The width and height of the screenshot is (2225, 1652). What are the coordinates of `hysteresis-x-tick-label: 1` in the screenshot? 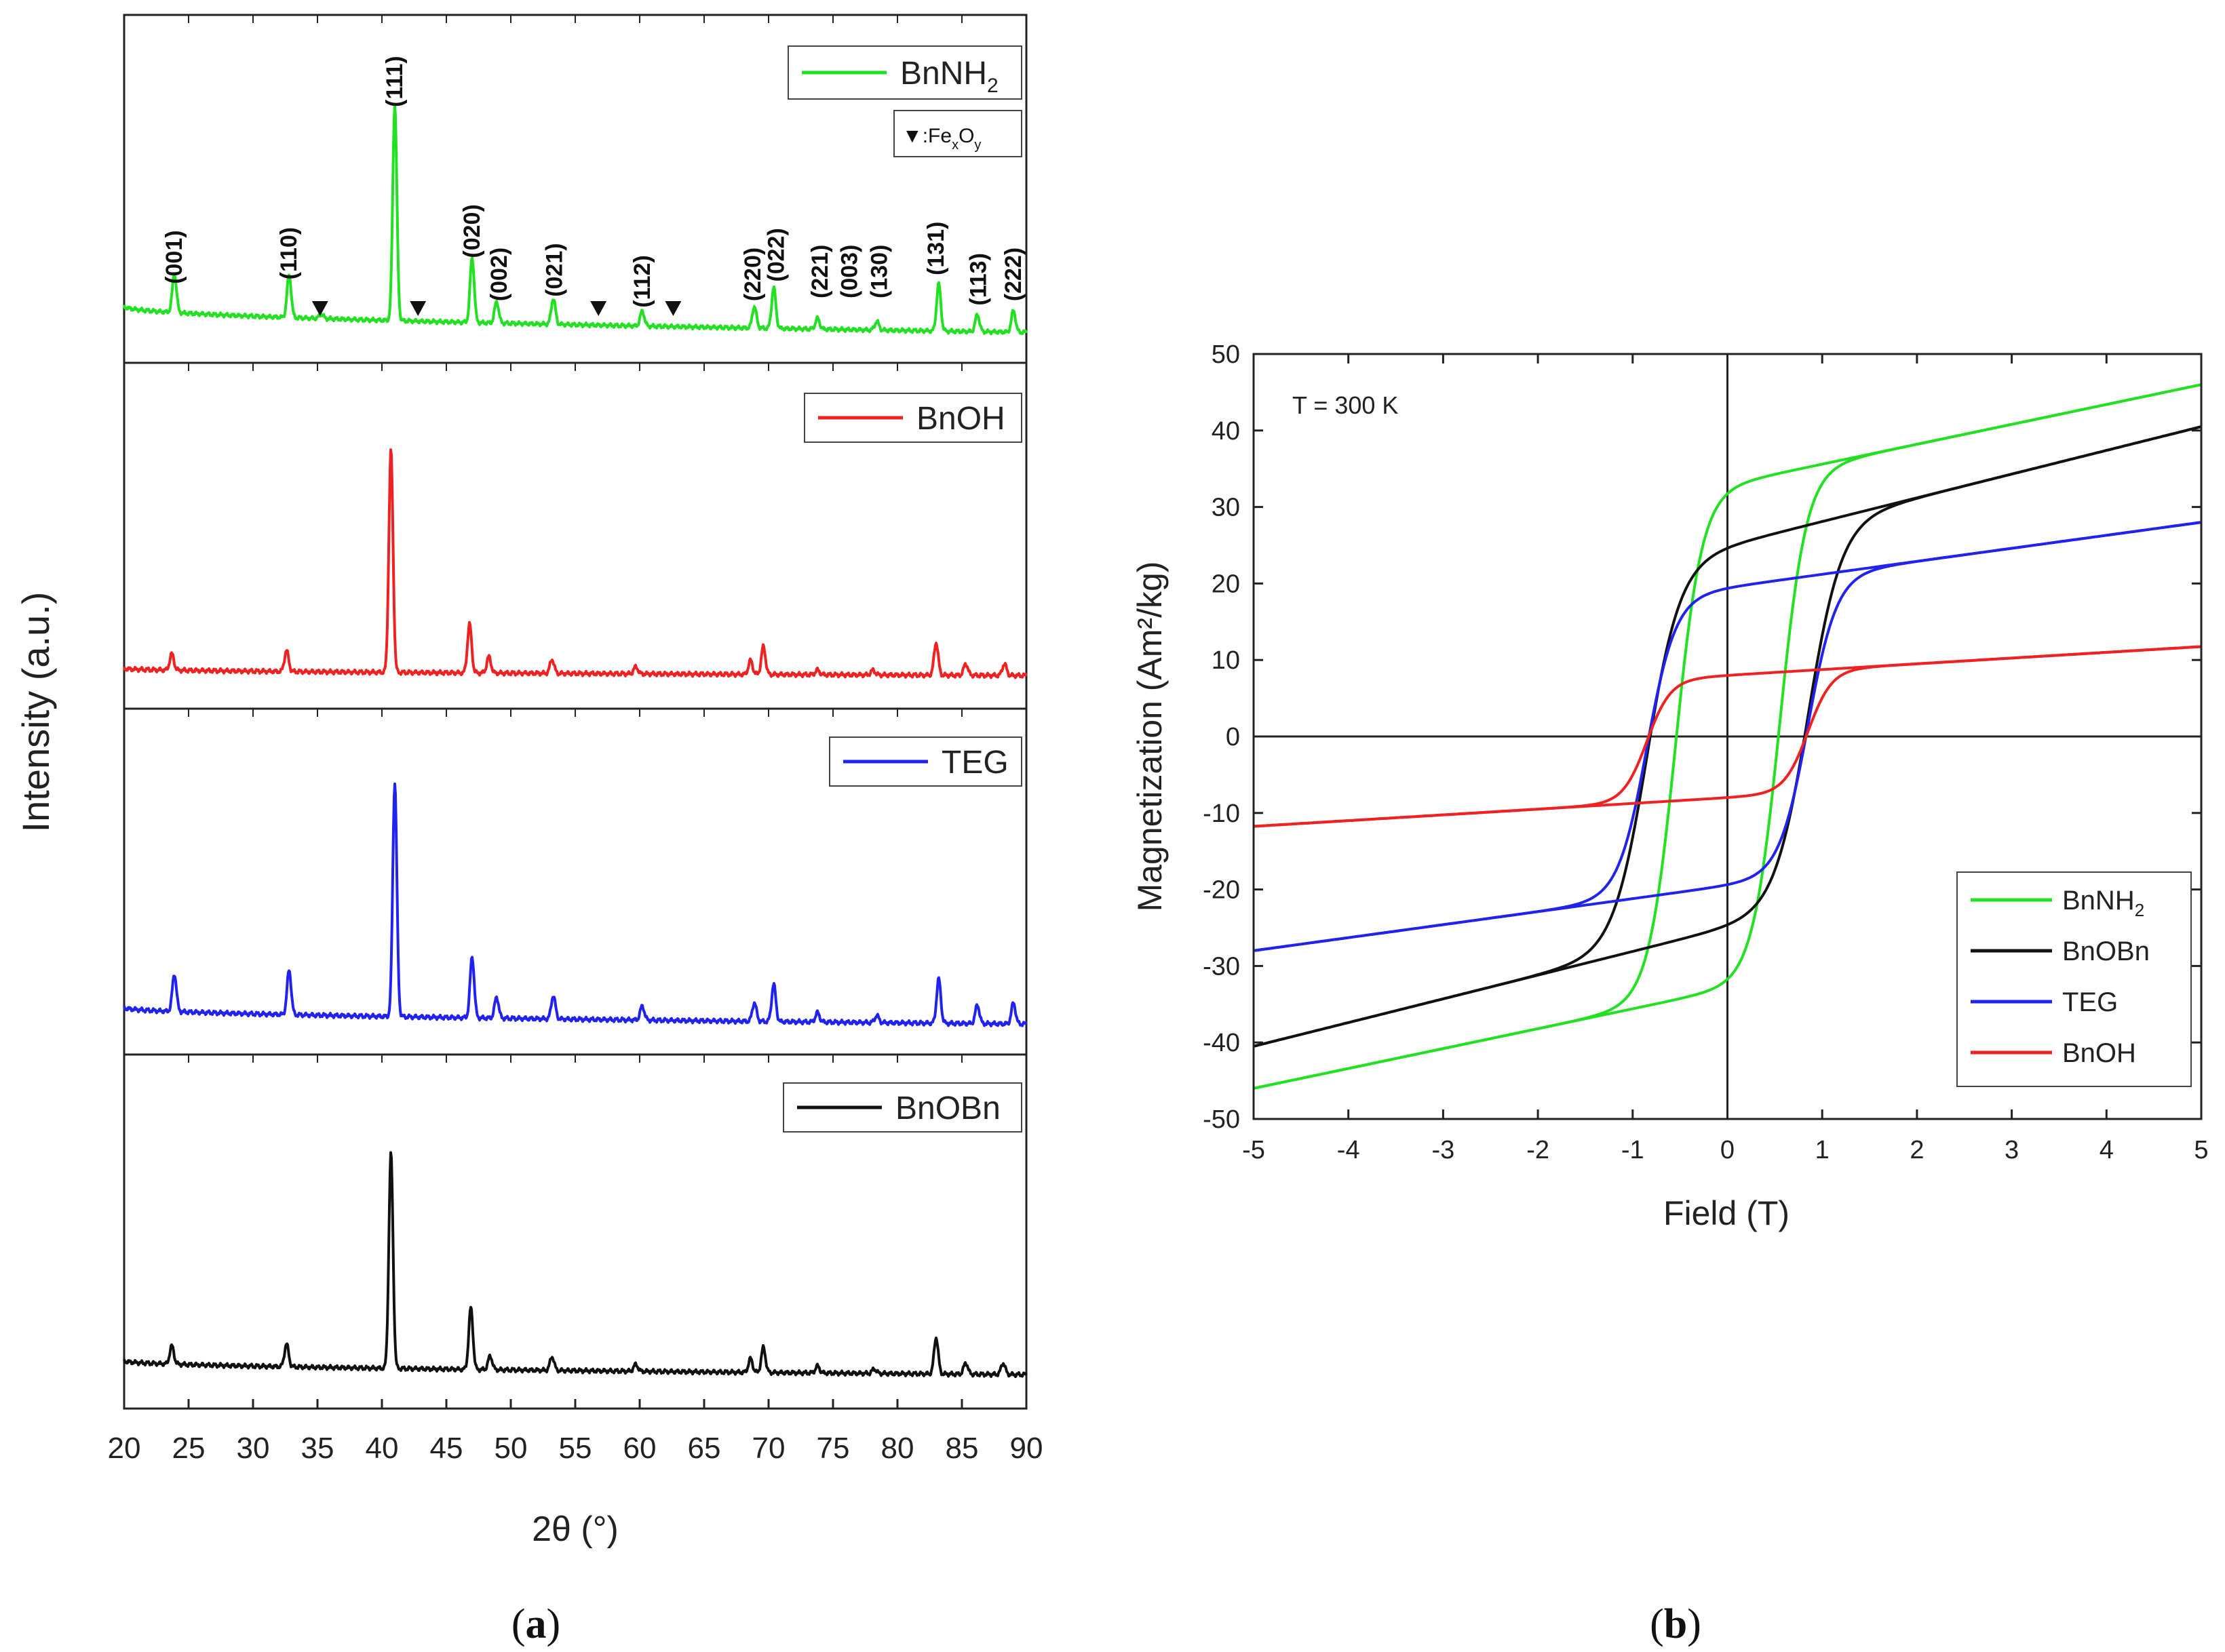 It's located at (1822, 1150).